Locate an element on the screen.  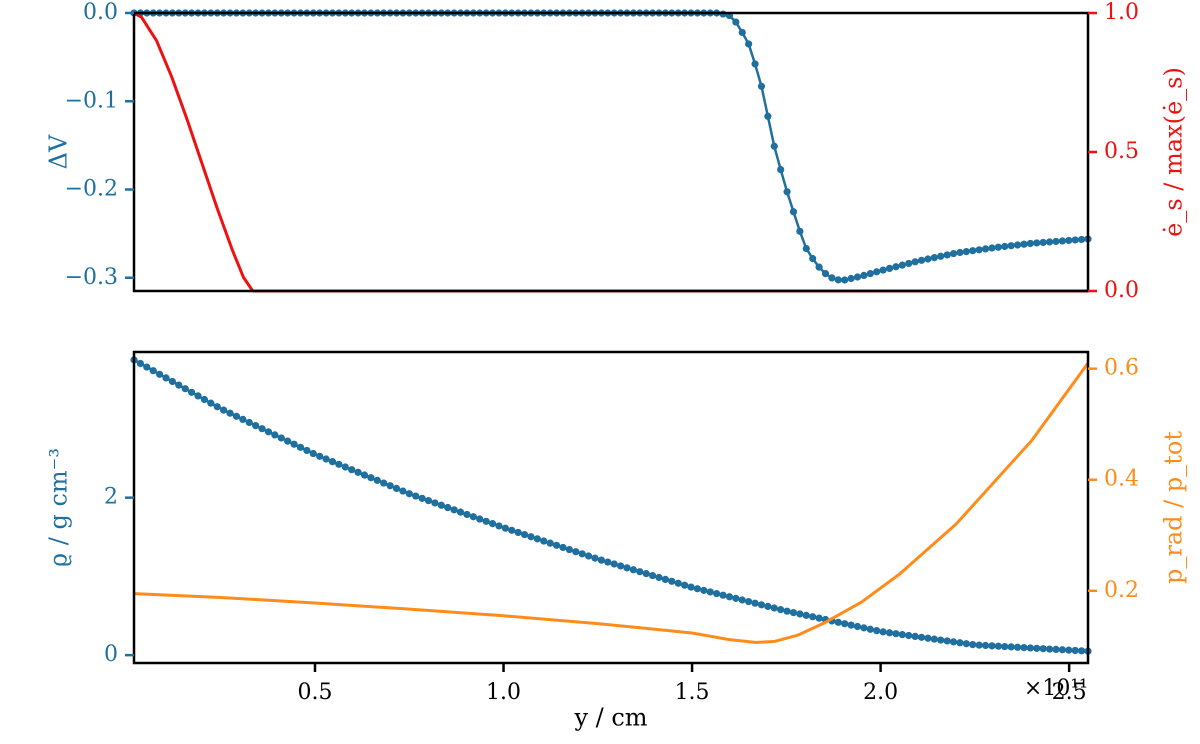
y-left-tick-label: 0.0 is located at coordinates (100, 12).